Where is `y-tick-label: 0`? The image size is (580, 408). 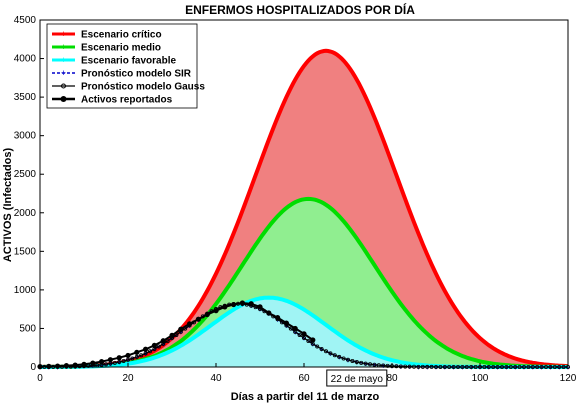 y-tick-label: 0 is located at coordinates (33, 367).